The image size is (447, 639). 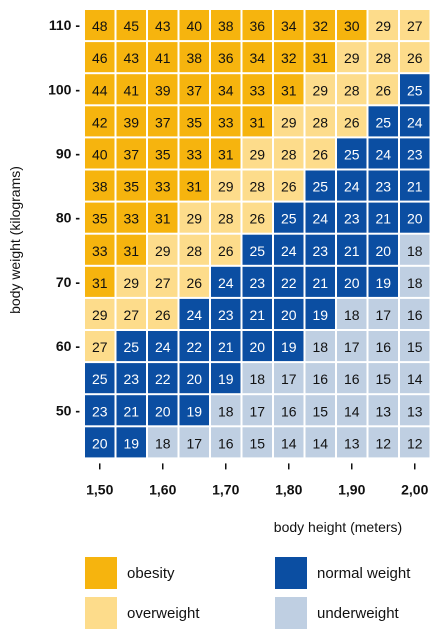 What do you see at coordinates (68, 282) in the screenshot?
I see `y-tick-label: 70 -` at bounding box center [68, 282].